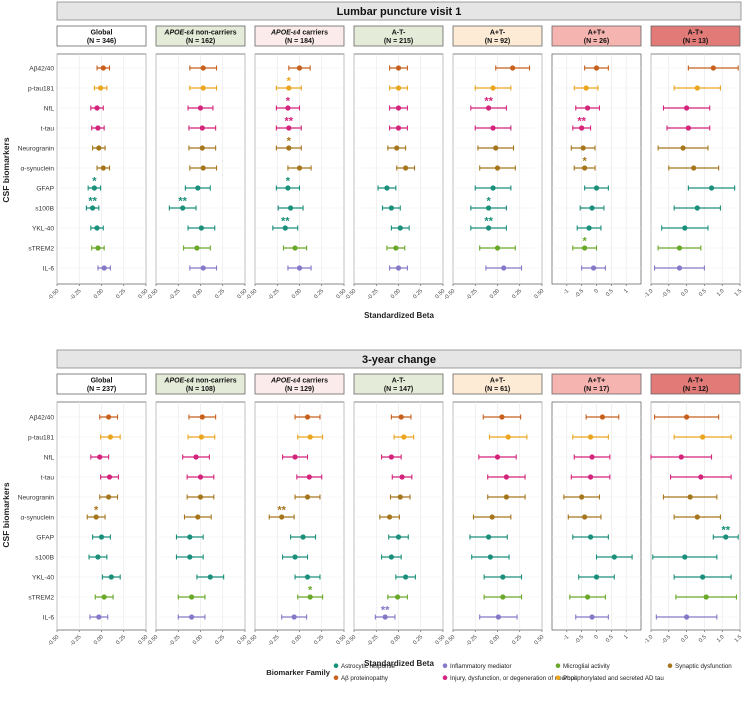 The image size is (747, 706). Describe the element at coordinates (626, 637) in the screenshot. I see `tick-label: 1` at that location.